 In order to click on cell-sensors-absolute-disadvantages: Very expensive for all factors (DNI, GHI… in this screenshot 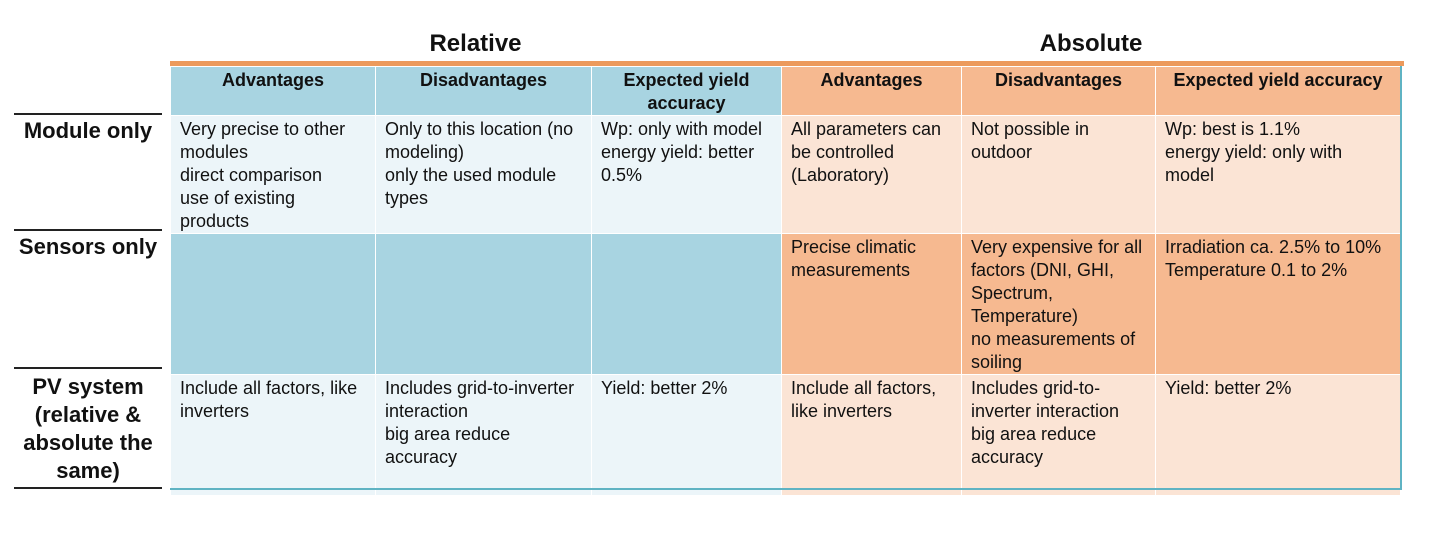, I will do `click(1058, 304)`.